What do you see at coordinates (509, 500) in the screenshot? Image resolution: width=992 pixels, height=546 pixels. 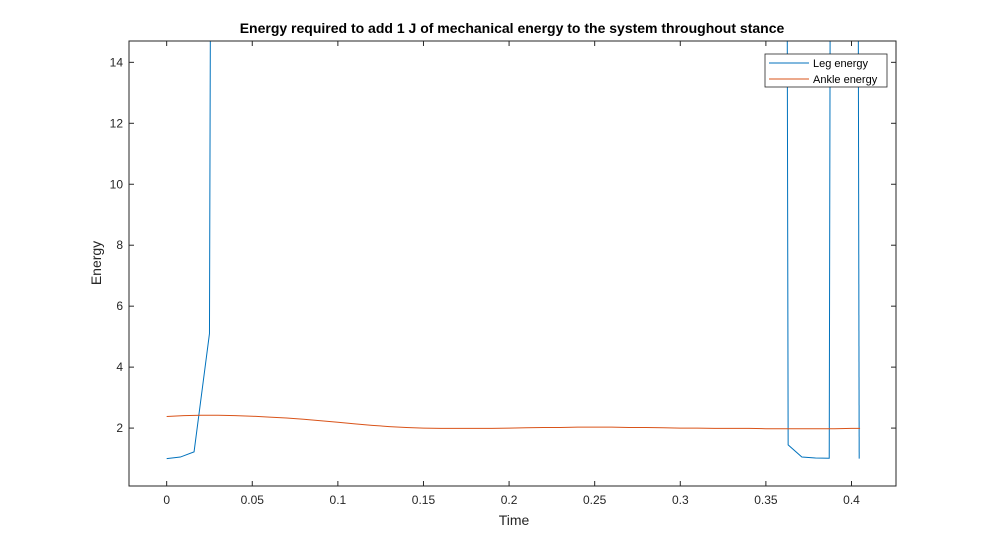 I see `x-tick-label: 0.2` at bounding box center [509, 500].